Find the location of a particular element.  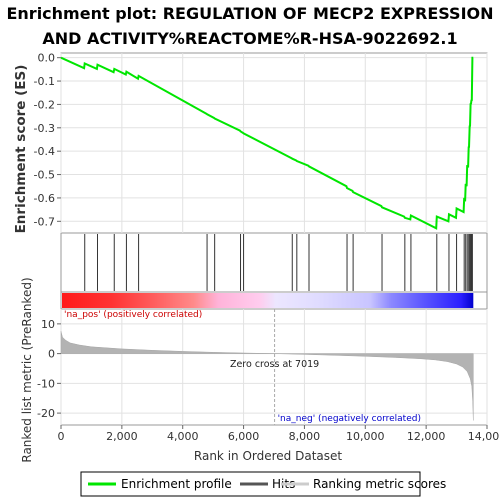

legend-enrichment-label: Enrichment profile is located at coordinates (176, 484).